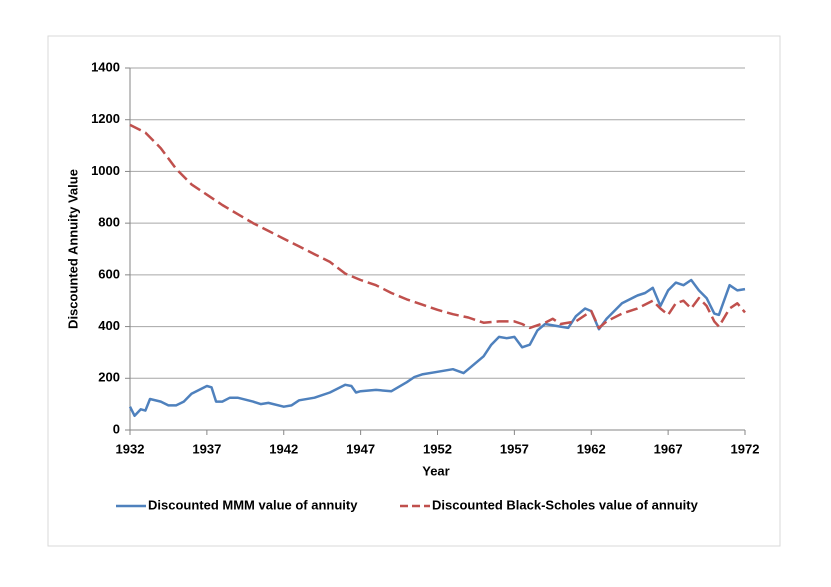  Describe the element at coordinates (109, 377) in the screenshot. I see `y-tick-label: 200` at that location.